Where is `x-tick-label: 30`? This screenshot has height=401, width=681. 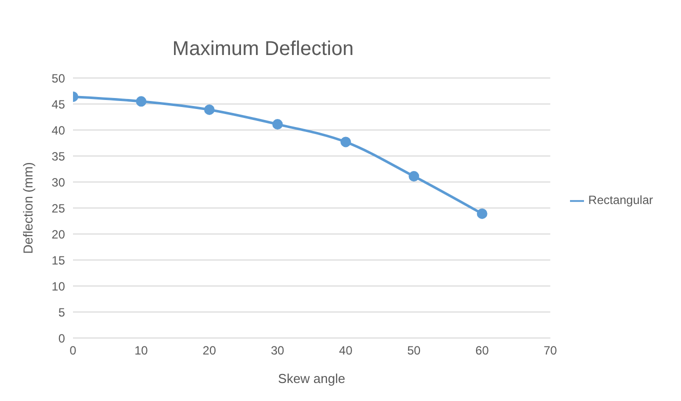 x-tick-label: 30 is located at coordinates (277, 351).